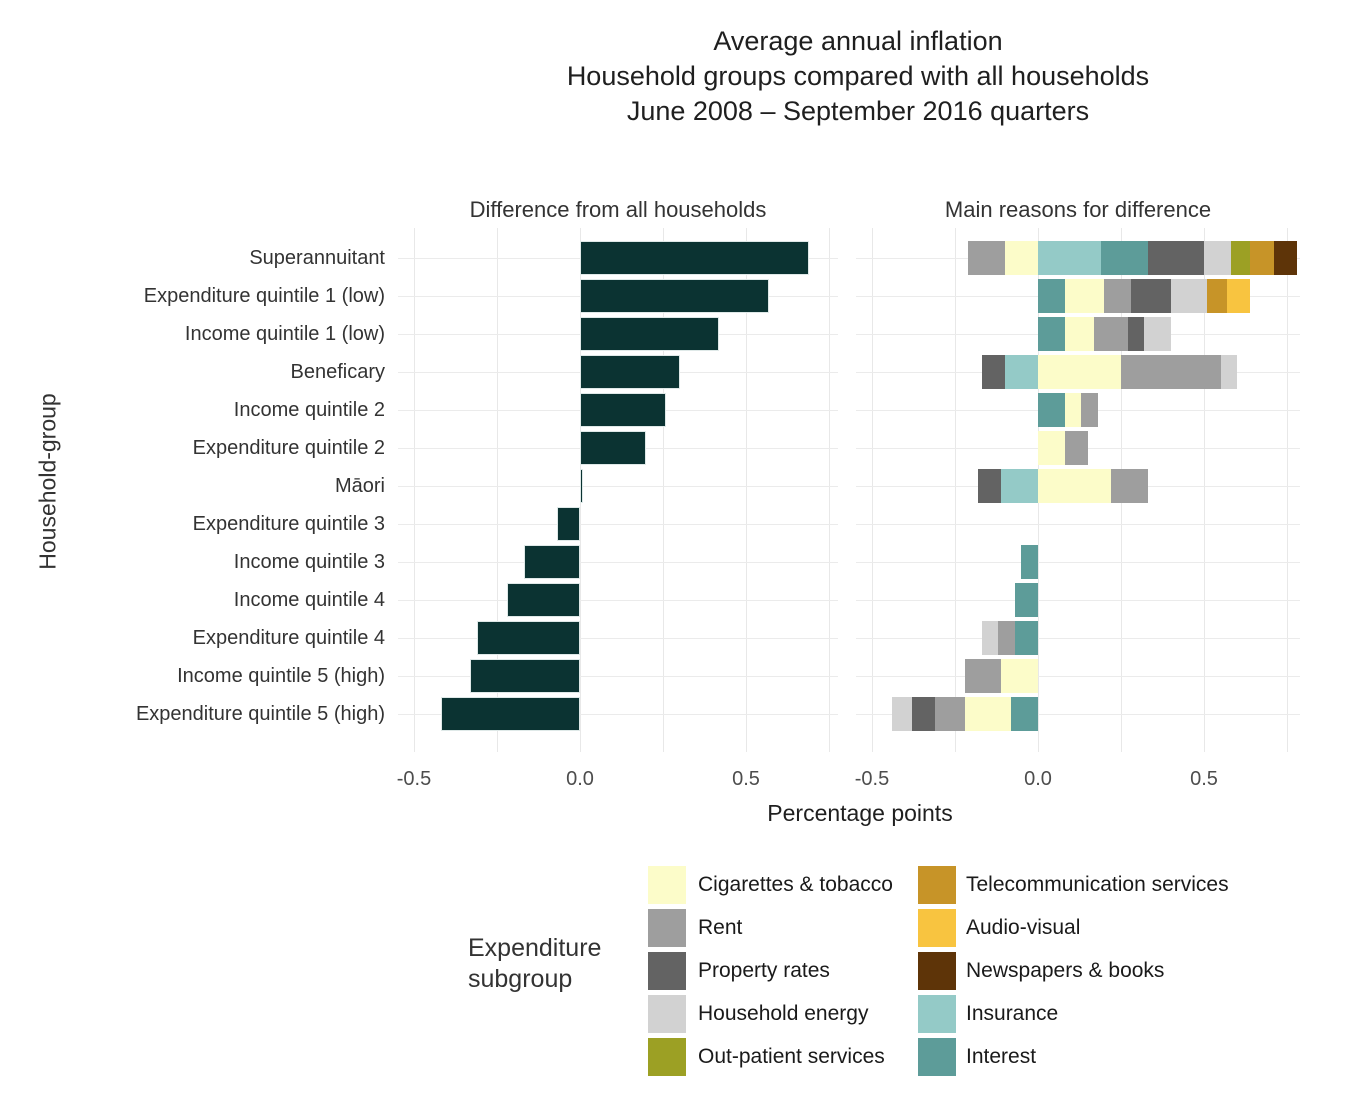  I want to click on category-label: Income quintile 3, so click(309, 561).